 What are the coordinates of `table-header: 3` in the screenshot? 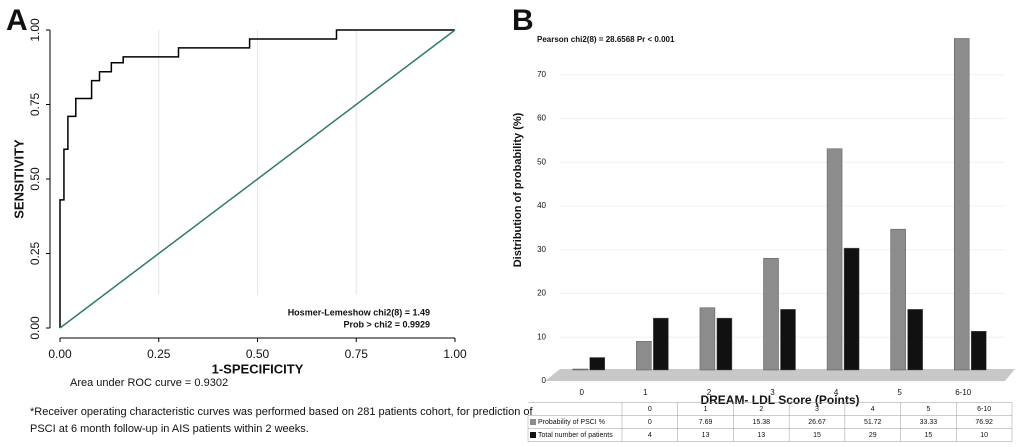 It's located at (817, 409).